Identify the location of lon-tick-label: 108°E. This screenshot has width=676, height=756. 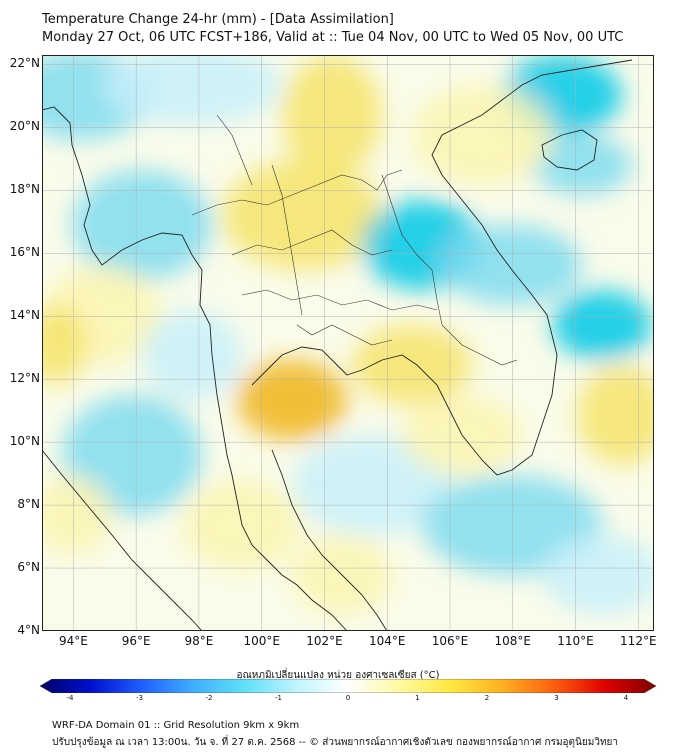
(513, 641).